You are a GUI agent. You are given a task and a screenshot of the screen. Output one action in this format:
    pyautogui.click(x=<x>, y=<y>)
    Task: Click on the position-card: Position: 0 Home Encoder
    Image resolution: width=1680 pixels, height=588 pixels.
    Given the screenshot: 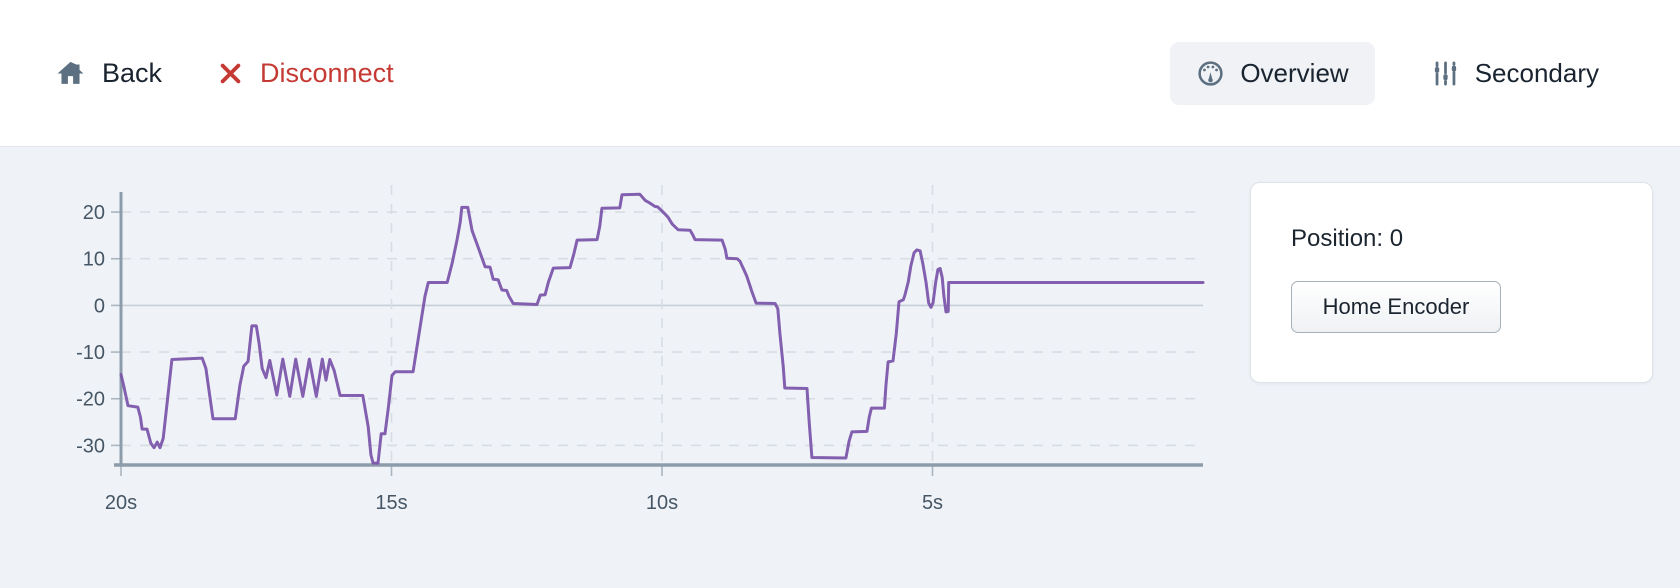 What is the action you would take?
    pyautogui.click(x=1451, y=282)
    